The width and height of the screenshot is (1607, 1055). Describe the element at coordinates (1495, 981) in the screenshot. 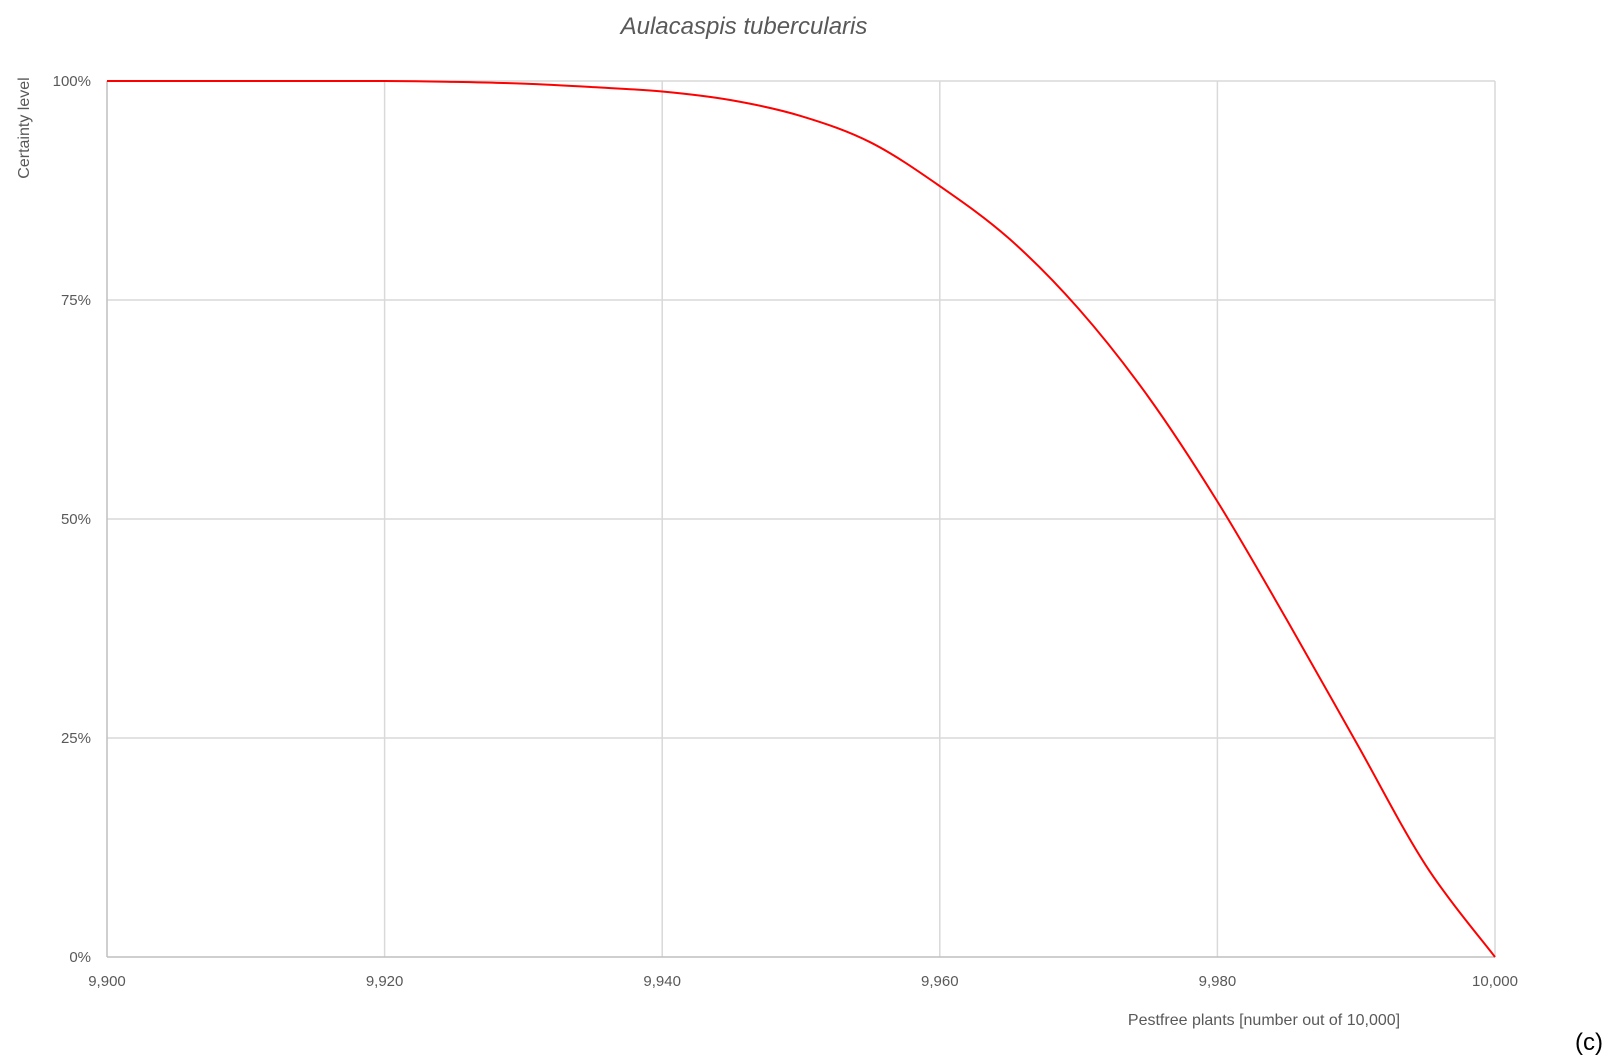

I see `x-tick-label: 10,000` at that location.